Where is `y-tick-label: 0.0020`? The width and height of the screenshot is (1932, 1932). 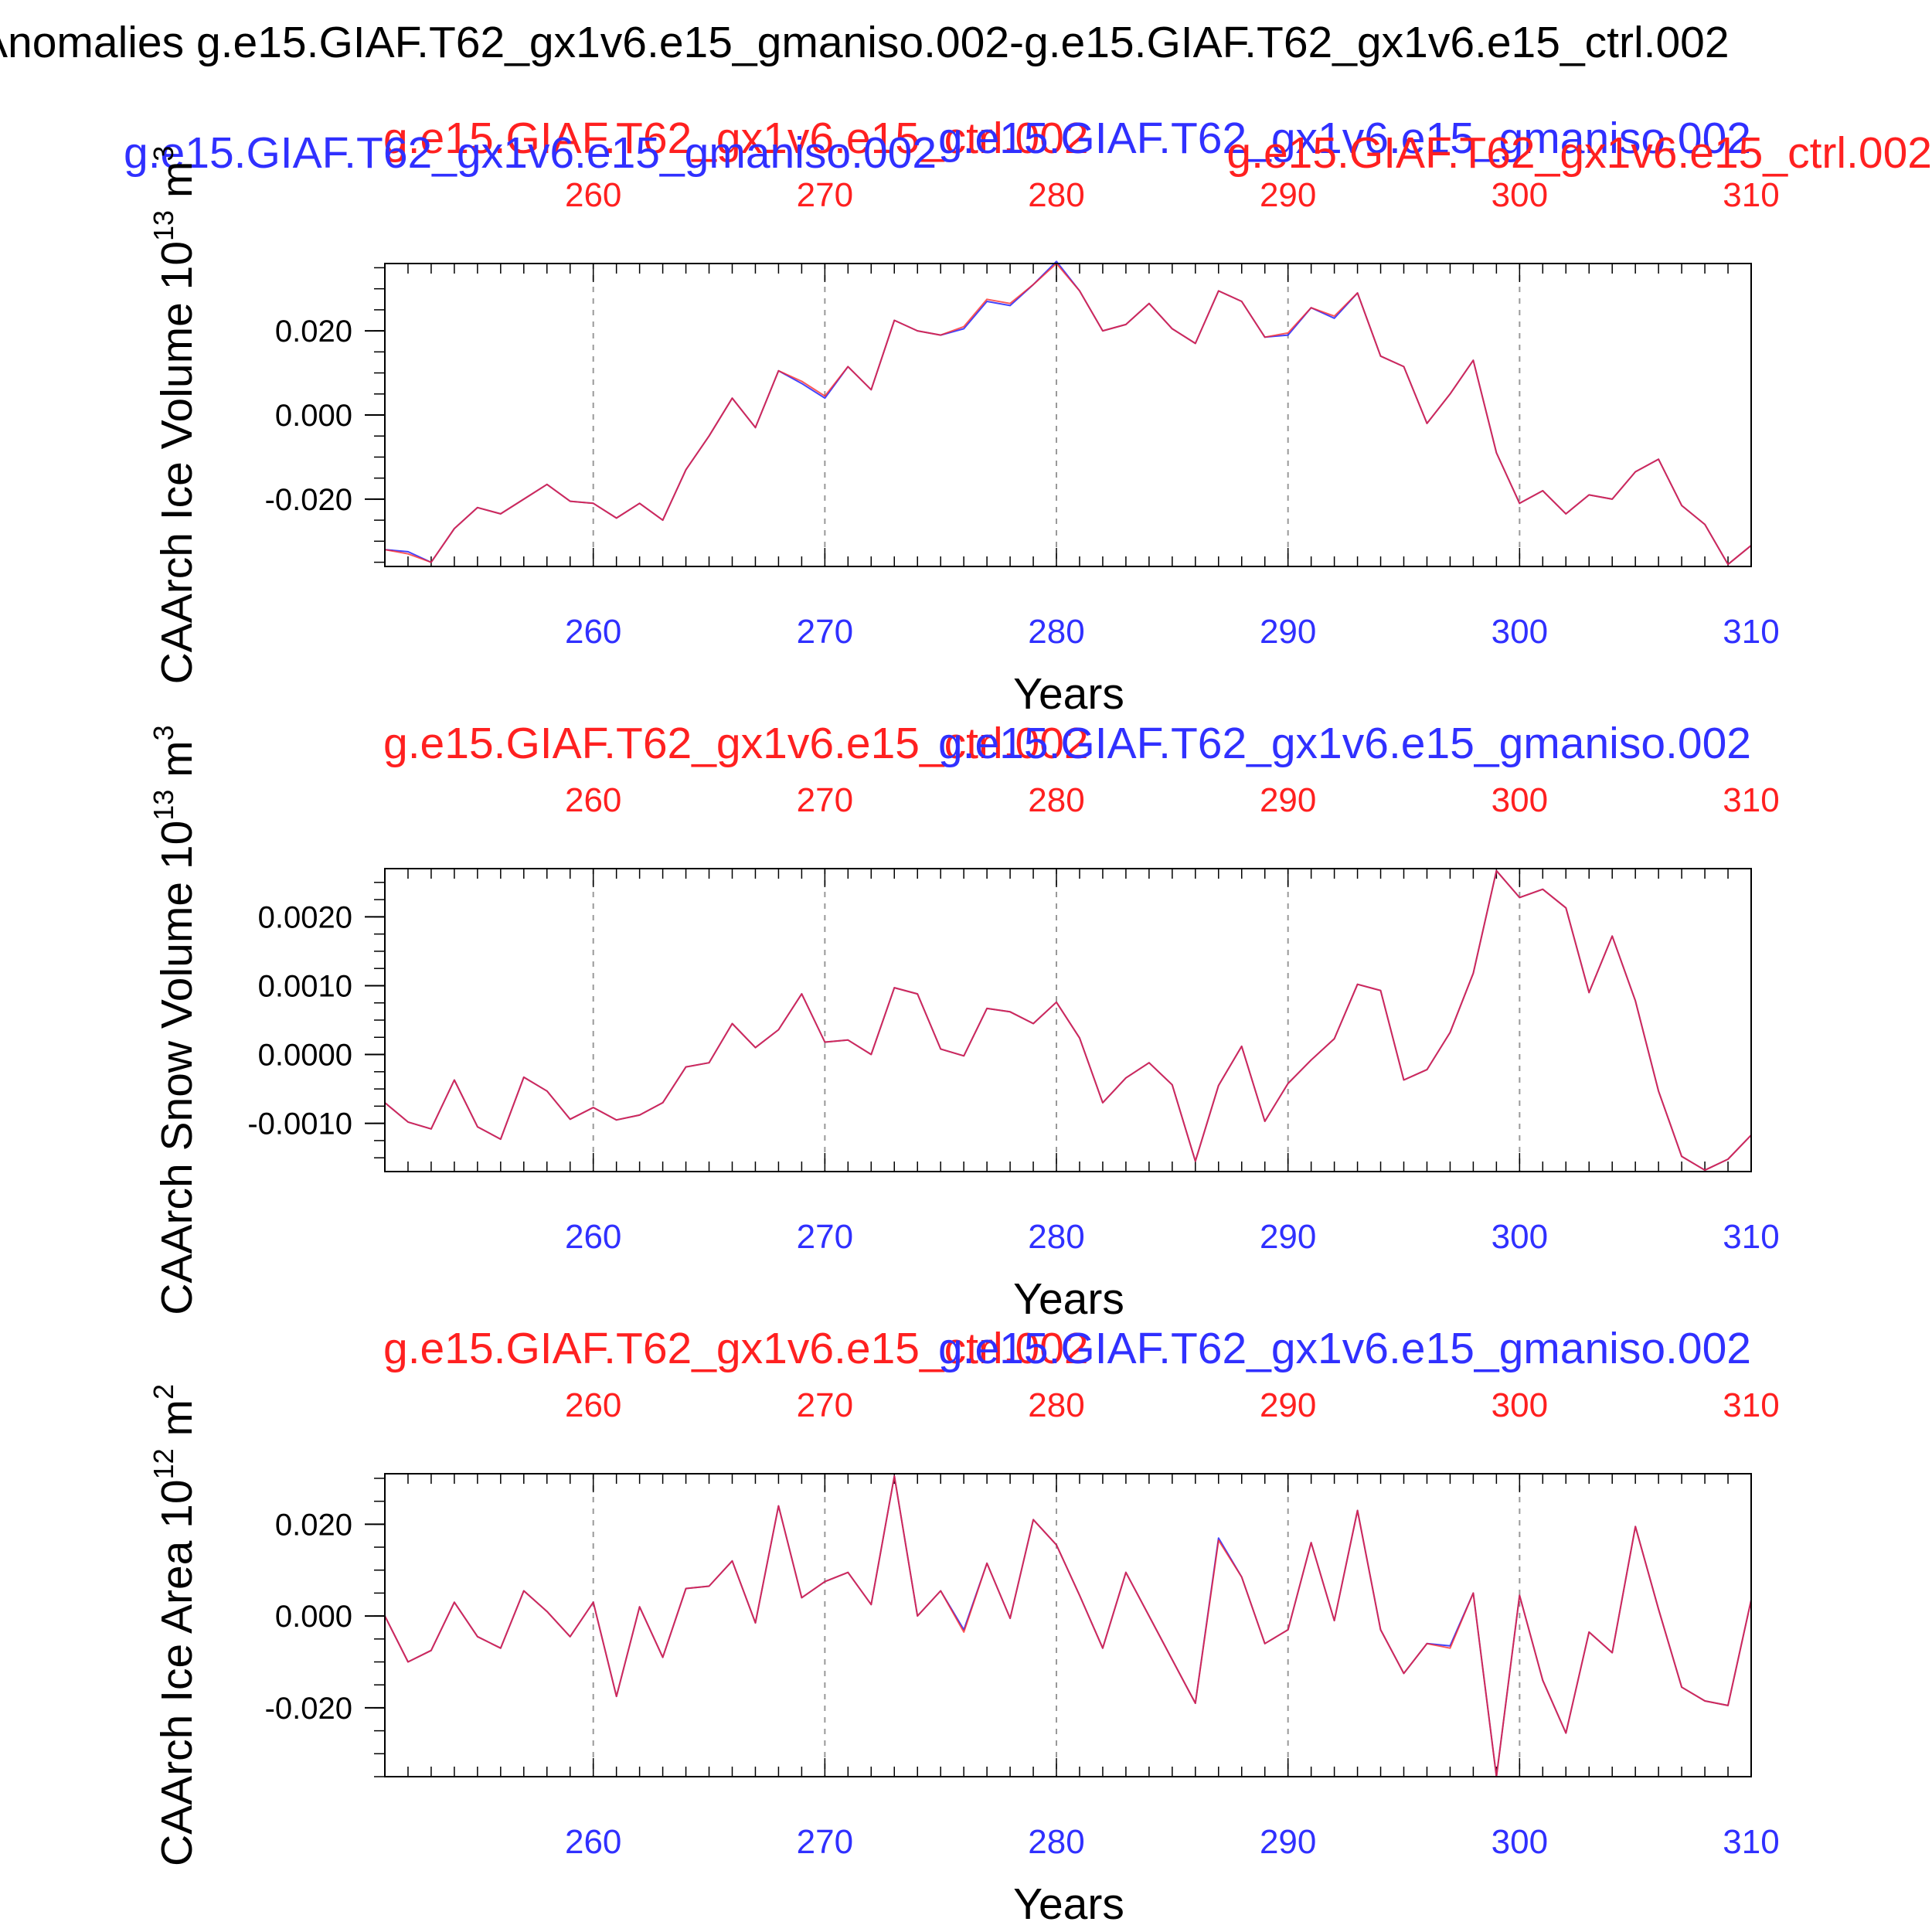 y-tick-label: 0.0020 is located at coordinates (305, 917).